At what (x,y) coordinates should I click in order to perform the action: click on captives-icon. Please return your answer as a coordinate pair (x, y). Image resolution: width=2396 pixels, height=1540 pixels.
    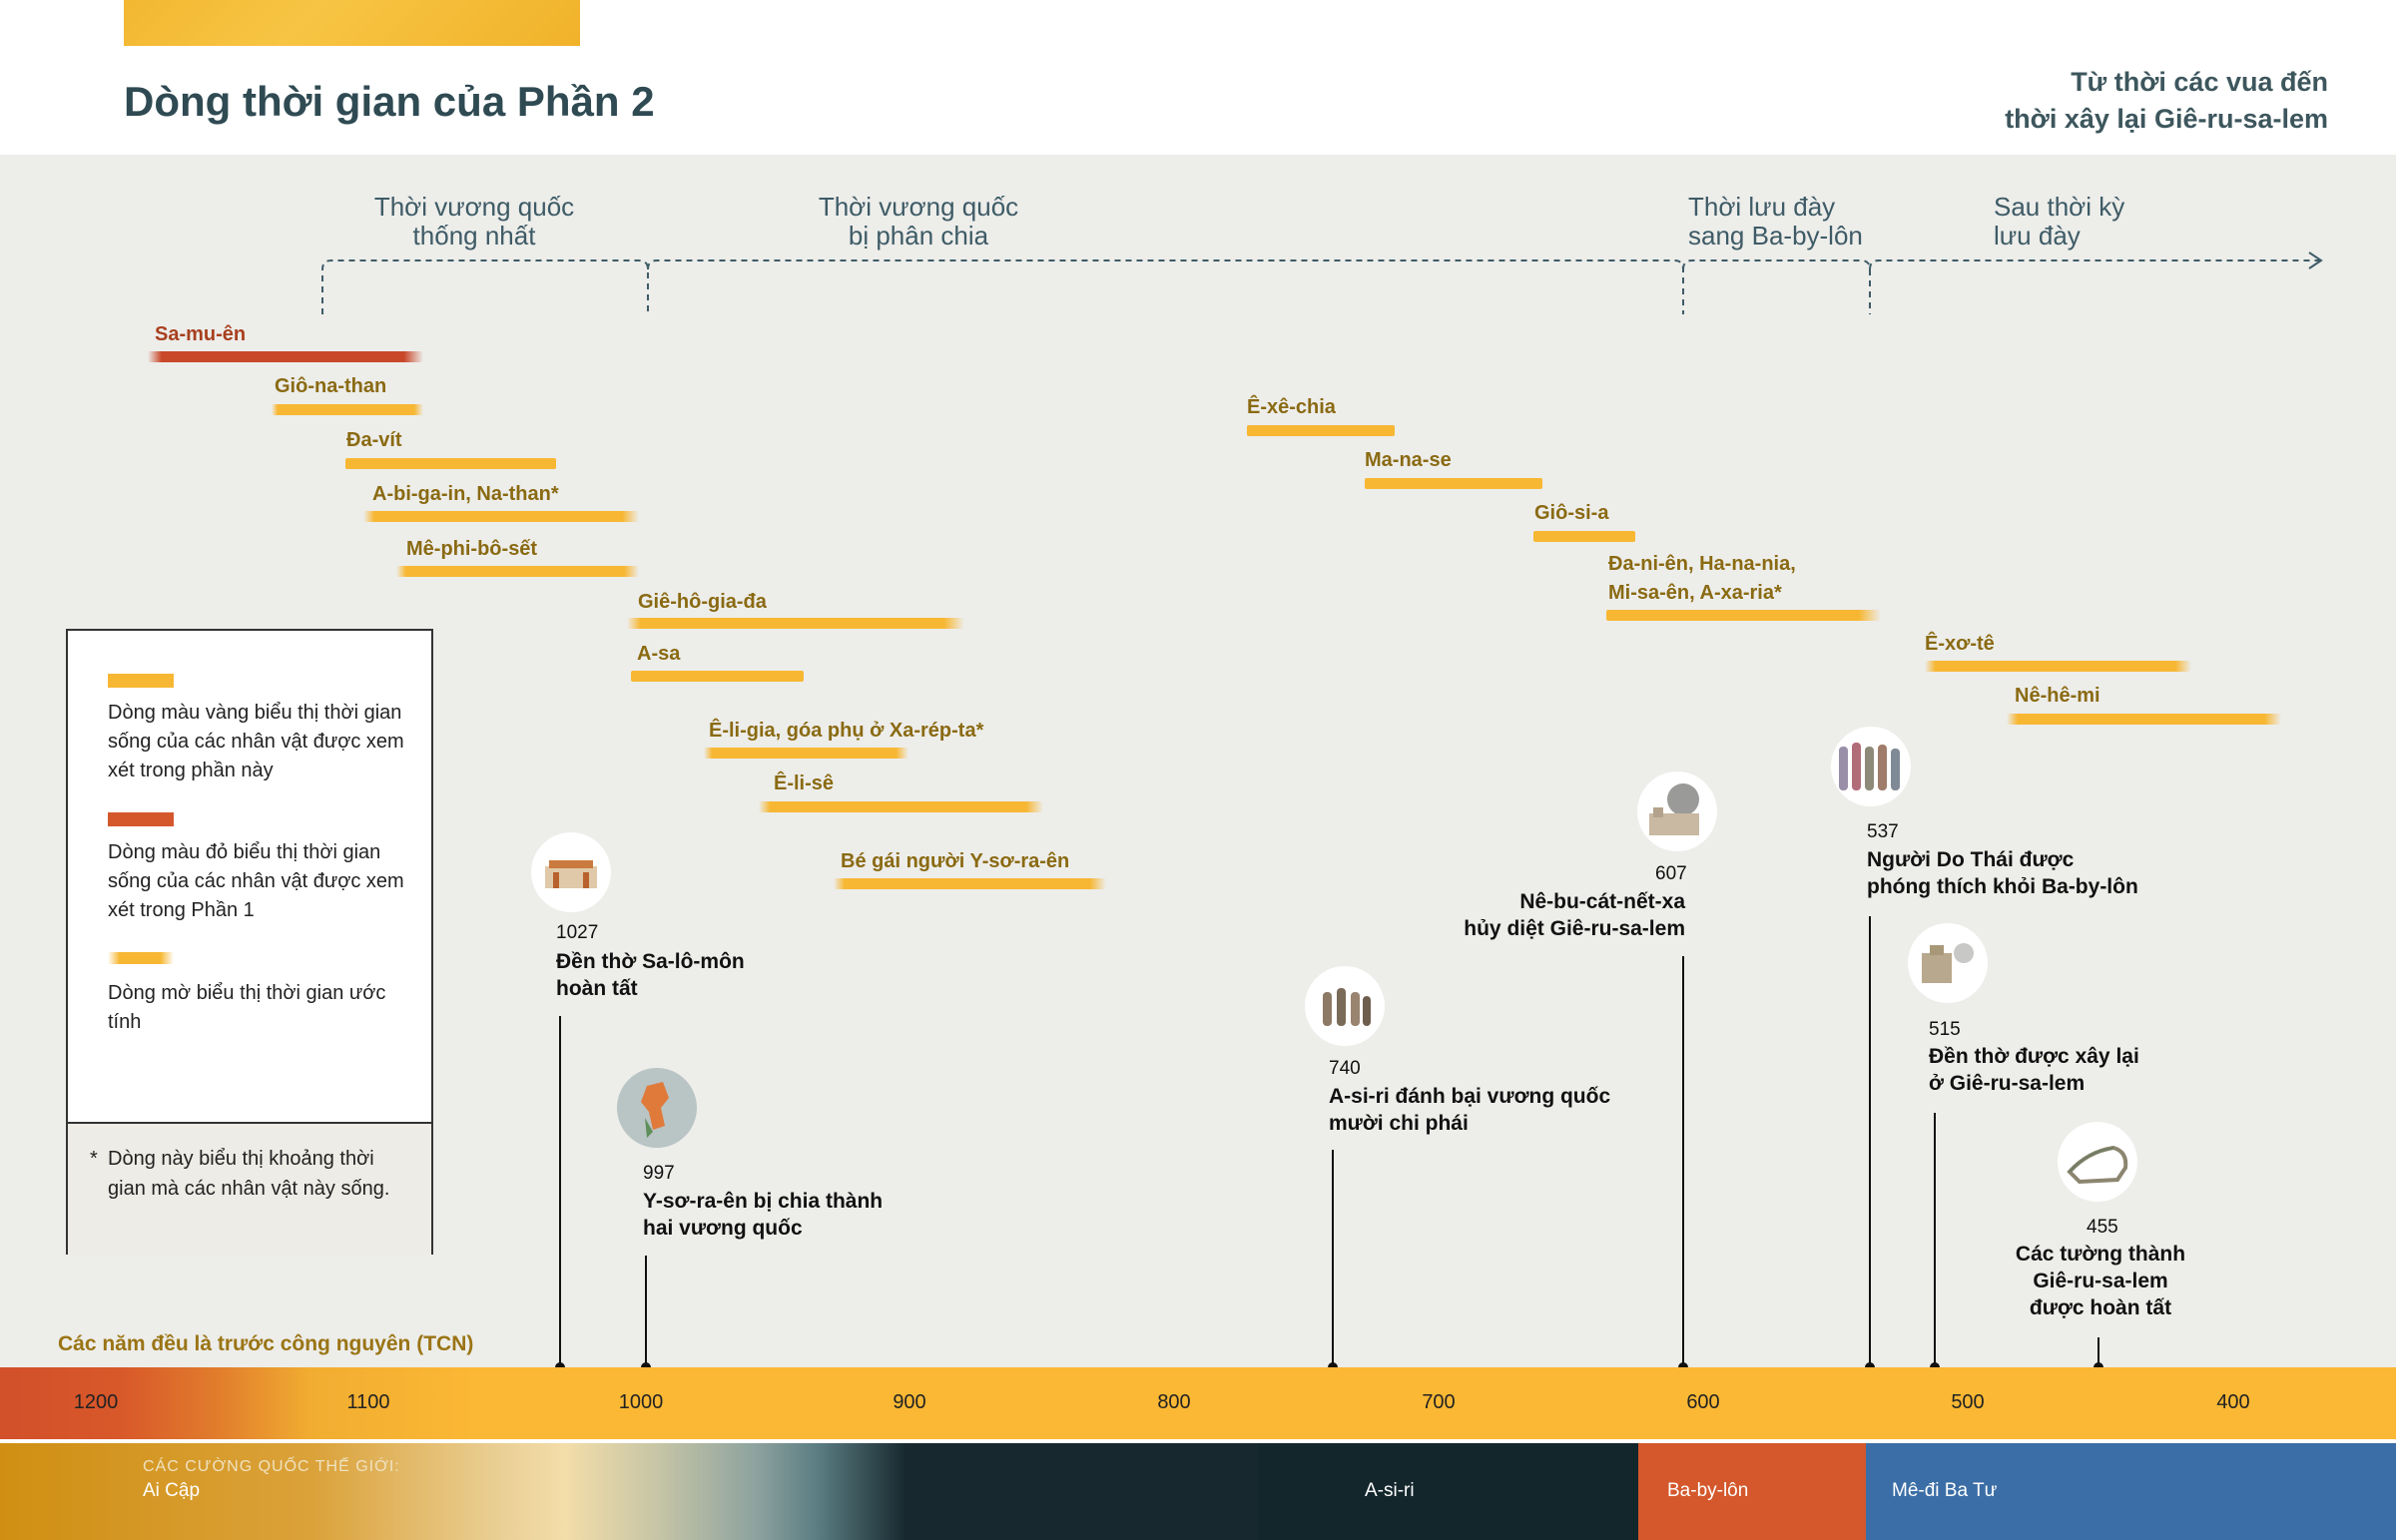
    Looking at the image, I should click on (1345, 1006).